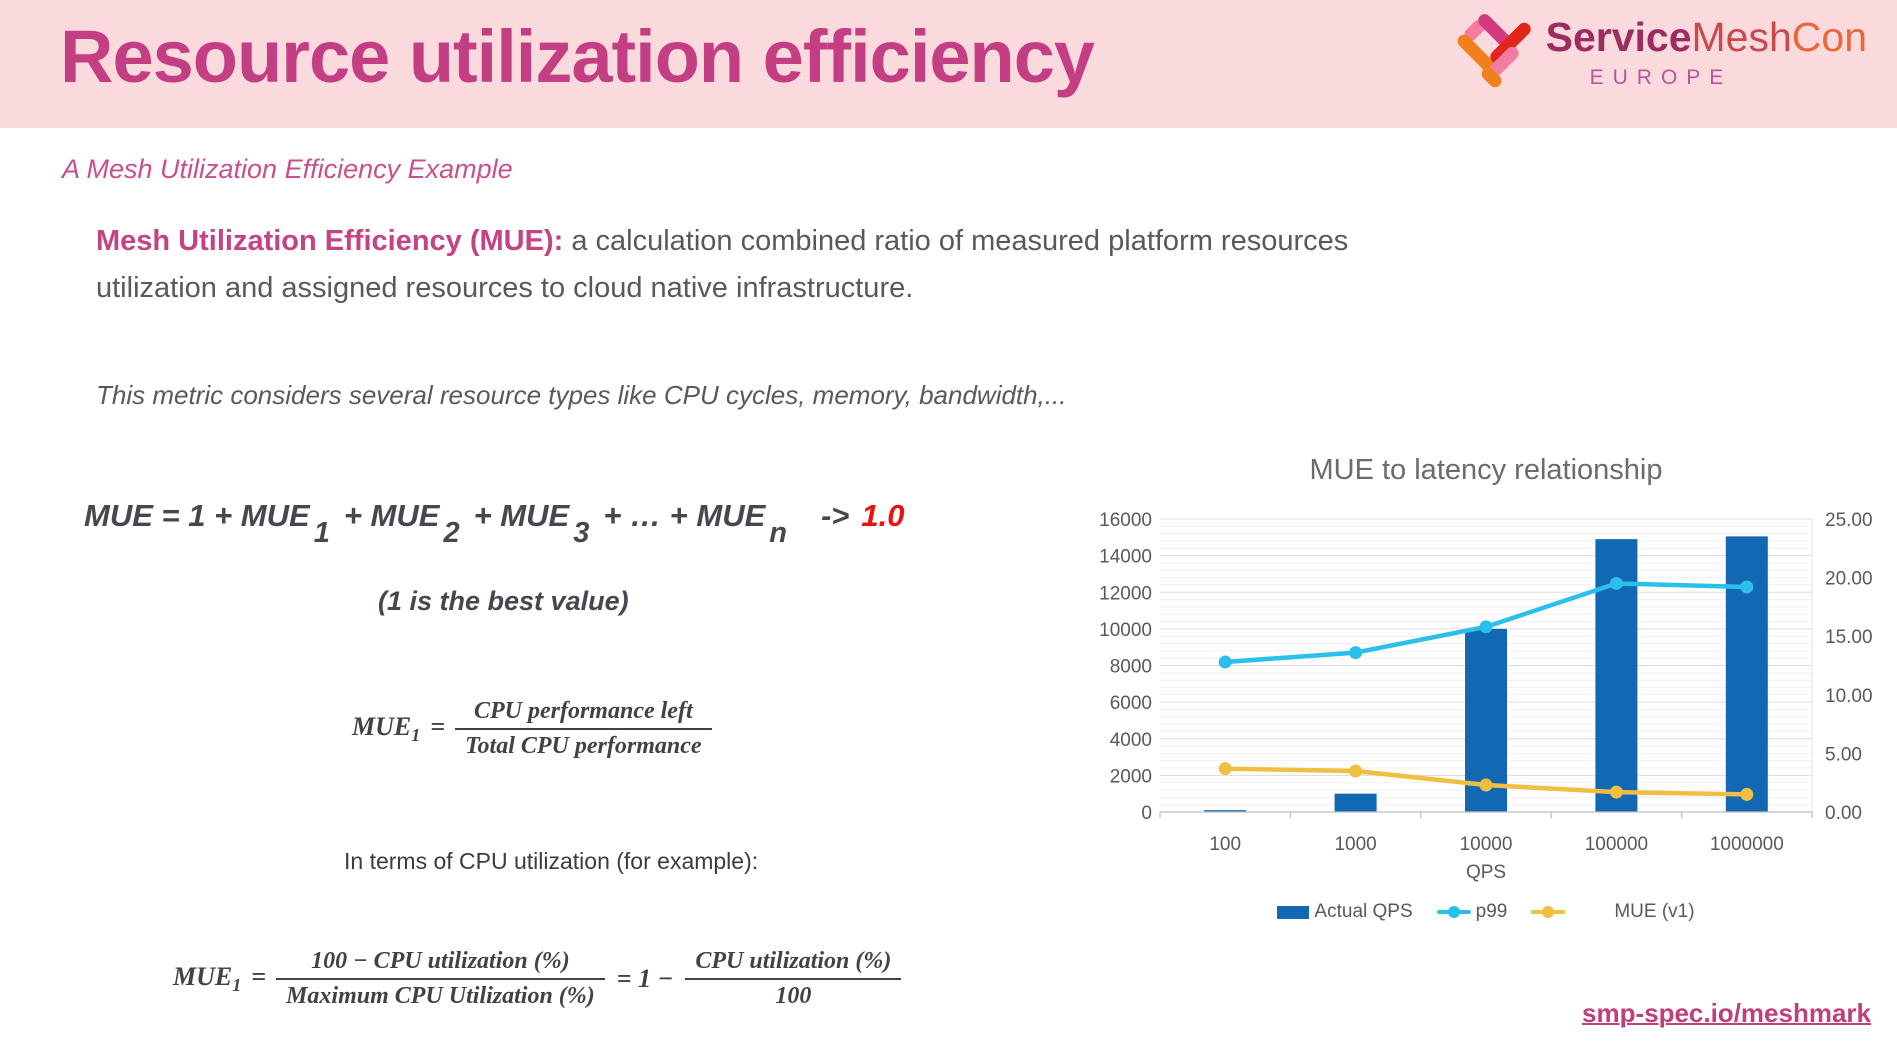 Image resolution: width=1897 pixels, height=1050 pixels. What do you see at coordinates (793, 964) in the screenshot?
I see `cpu-formula-num-2: CPU utilization (%)` at bounding box center [793, 964].